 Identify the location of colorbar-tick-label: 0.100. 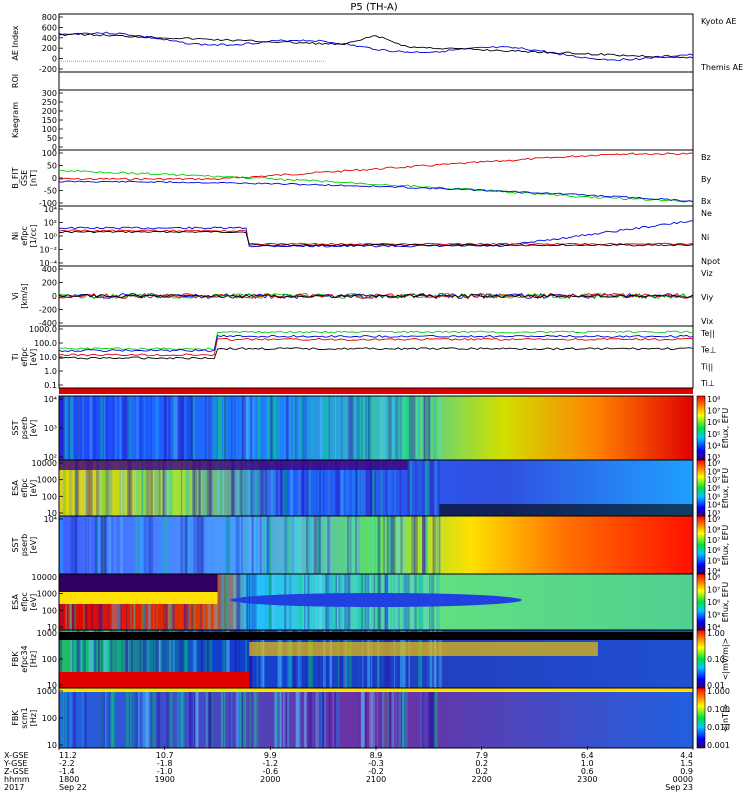
(718, 709).